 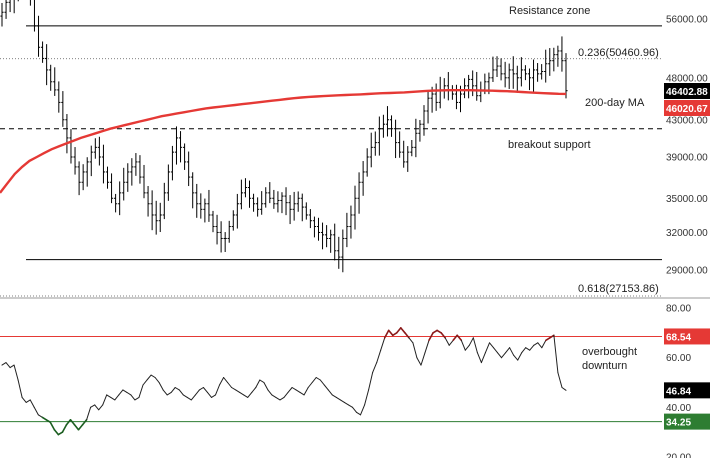 What do you see at coordinates (678, 358) in the screenshot?
I see `rsi-tick-label: 60.00` at bounding box center [678, 358].